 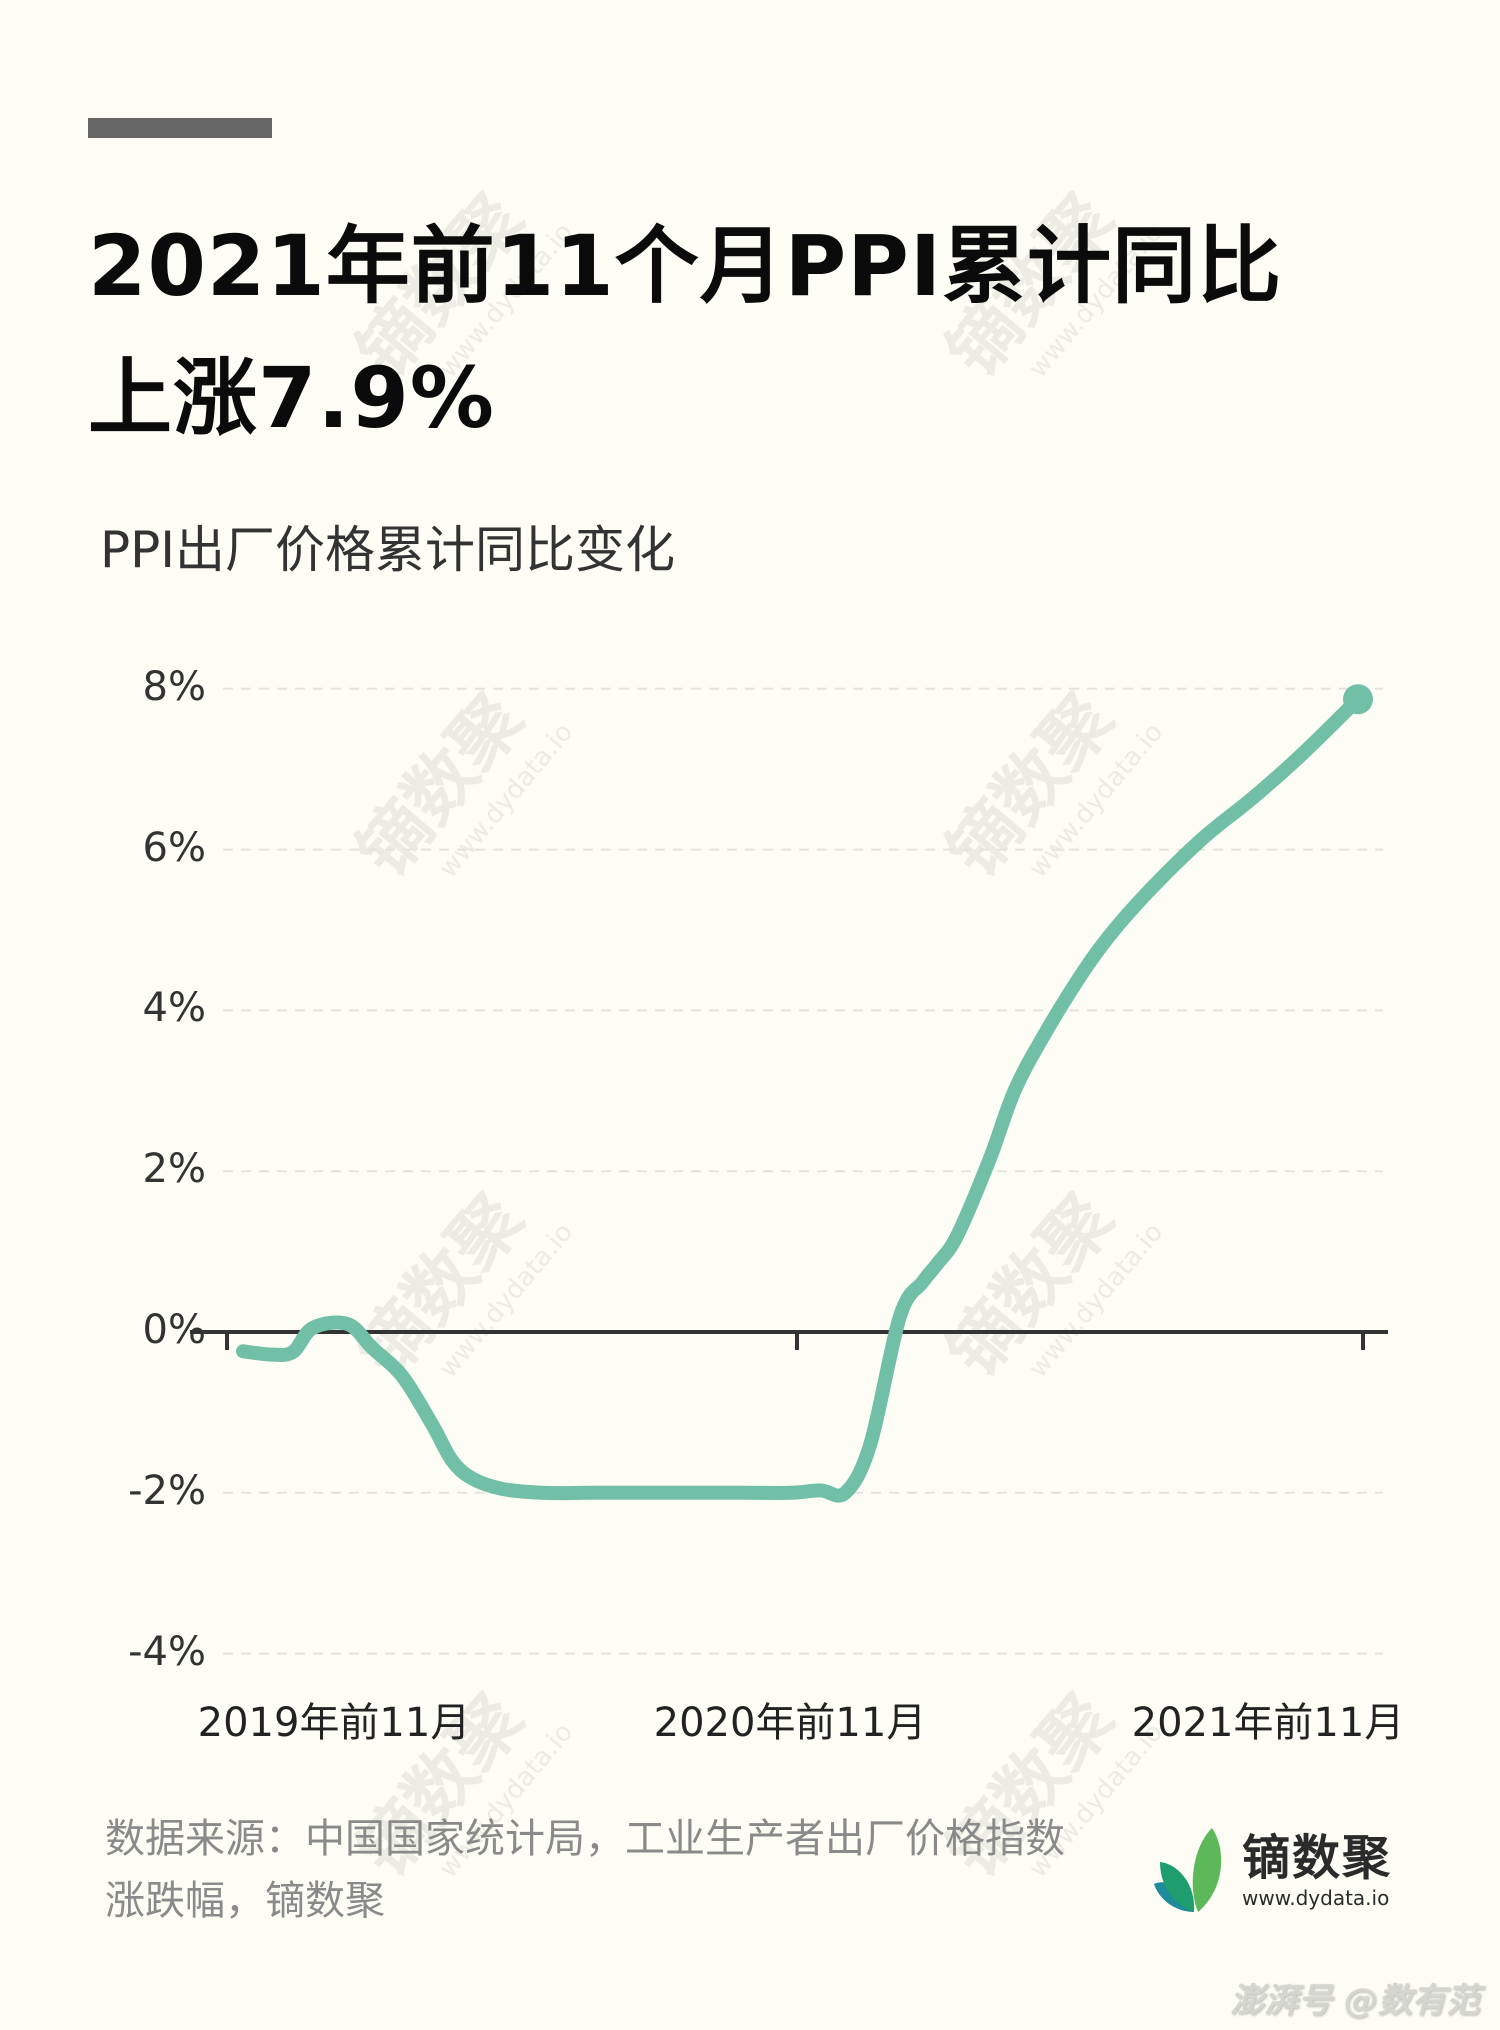 I want to click on brand-logo: 镝数聚 www.dydata.io, so click(x=1280, y=1871).